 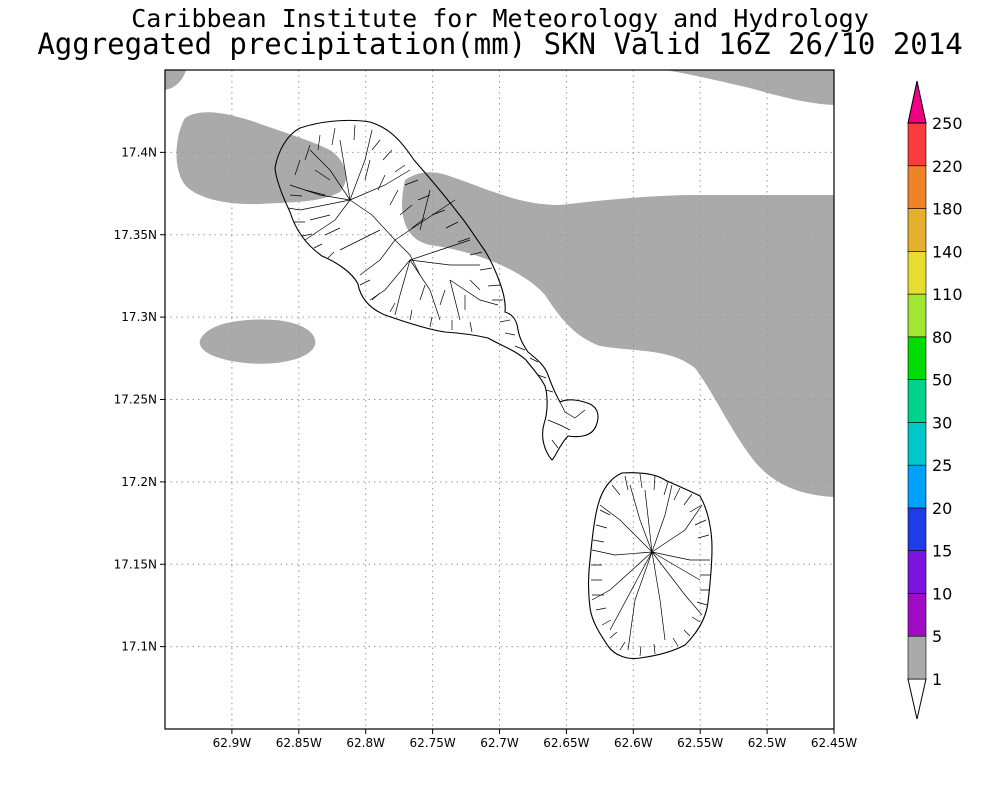 What do you see at coordinates (432, 743) in the screenshot?
I see `x-tick-label: 62.75W` at bounding box center [432, 743].